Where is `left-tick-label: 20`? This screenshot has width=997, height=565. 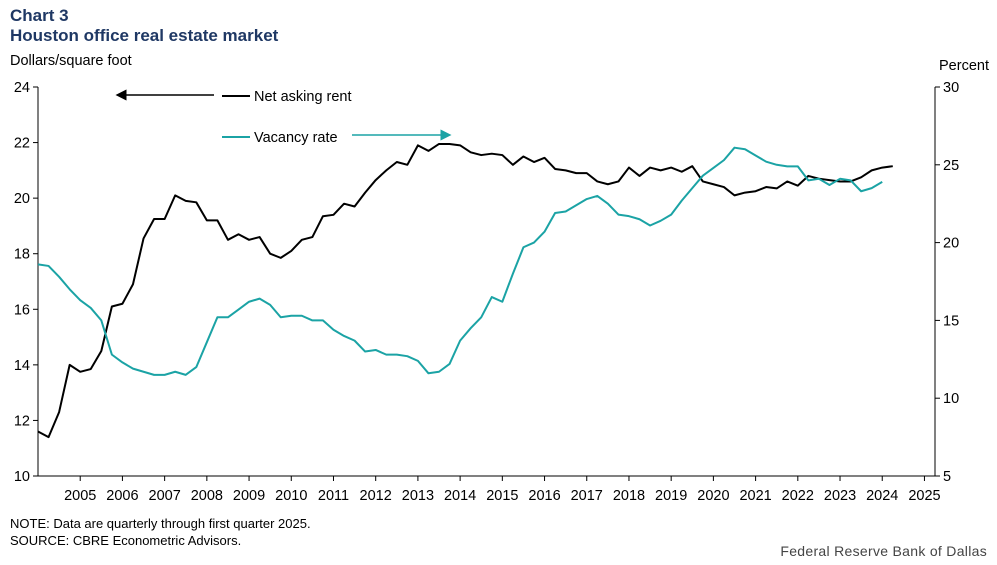
left-tick-label: 20 is located at coordinates (22, 199).